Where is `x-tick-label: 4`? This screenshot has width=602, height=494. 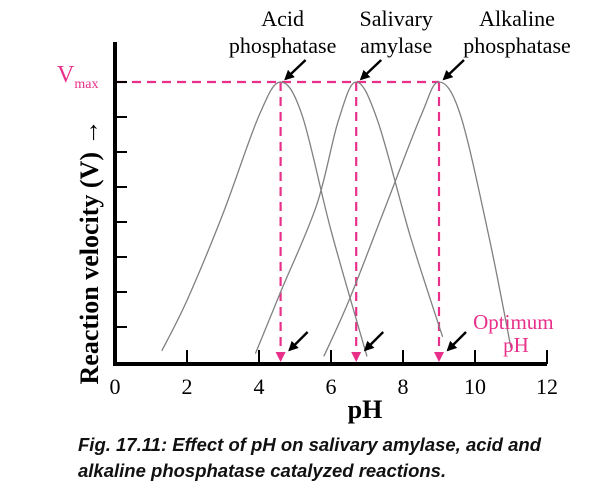
x-tick-label: 4 is located at coordinates (259, 386).